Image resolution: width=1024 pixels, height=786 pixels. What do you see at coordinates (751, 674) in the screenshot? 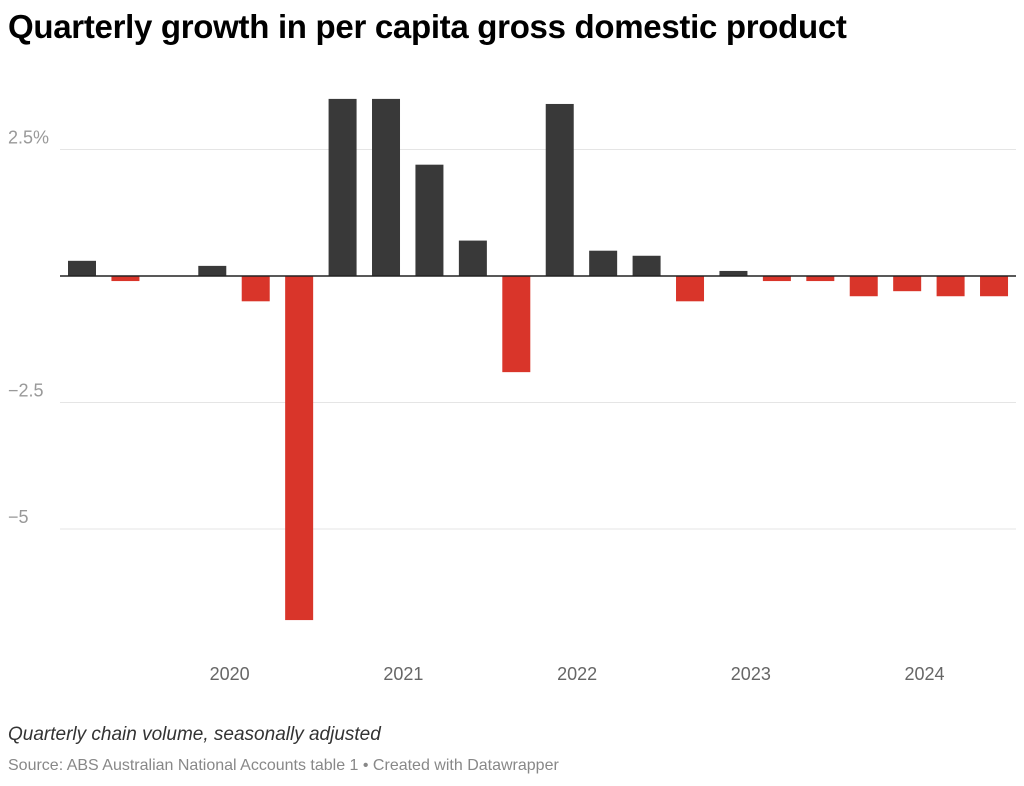
I see `x-tick-label: 2023` at bounding box center [751, 674].